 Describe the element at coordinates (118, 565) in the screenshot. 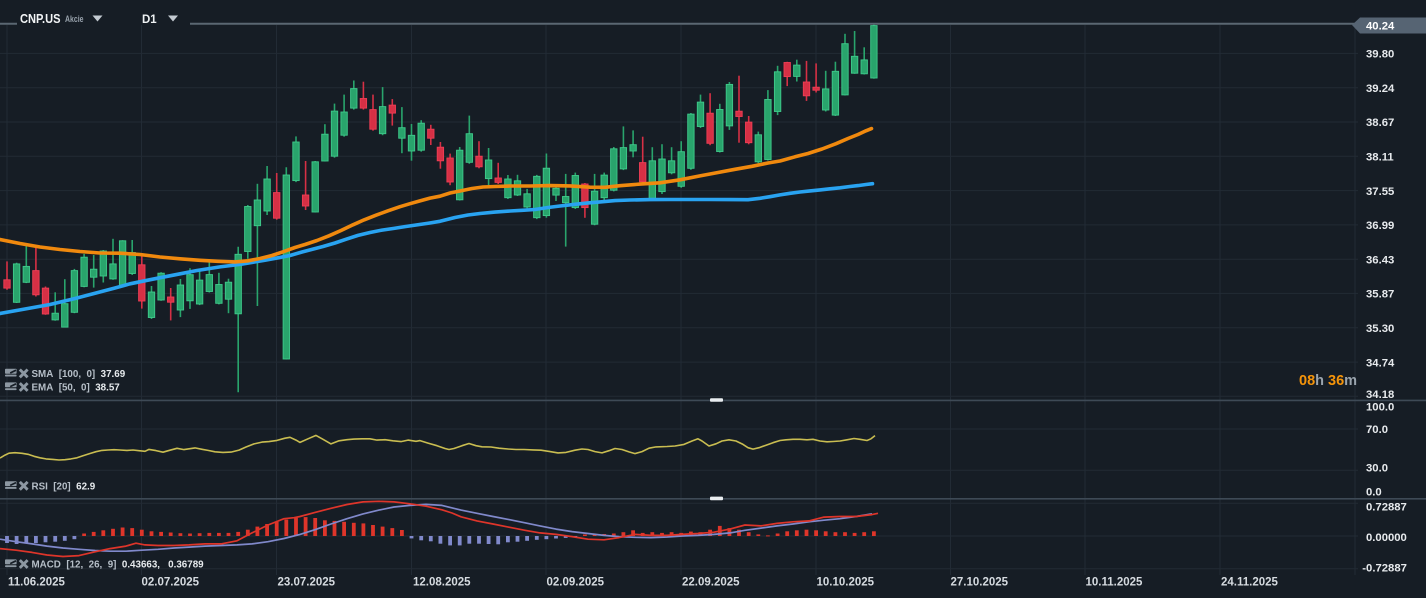

I see `svg-text:MACD [12, 26, 9] 0.43663,: MACD [12, 26, 9] 0.43663, 0.36789` at that location.